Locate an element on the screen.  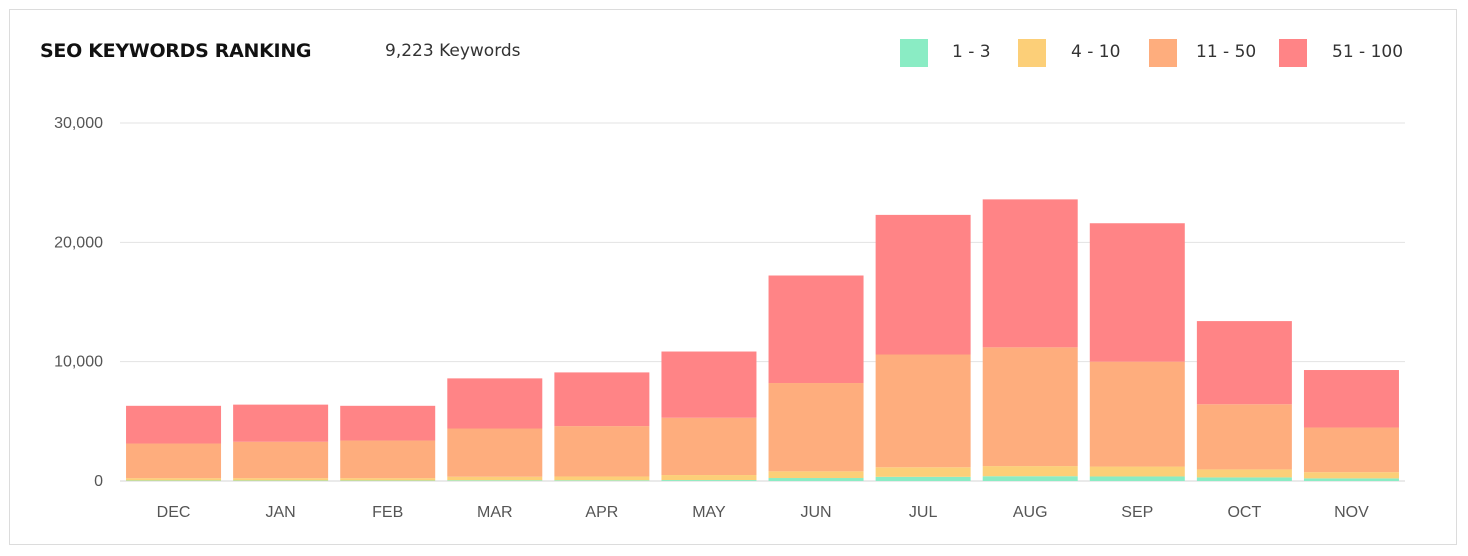
legend-label-4-10: 4 - 10 is located at coordinates (1096, 52).